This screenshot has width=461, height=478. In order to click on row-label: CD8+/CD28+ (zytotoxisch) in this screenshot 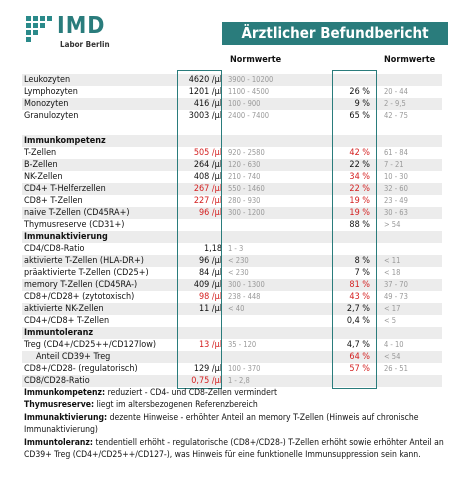, I will do `click(79, 297)`.